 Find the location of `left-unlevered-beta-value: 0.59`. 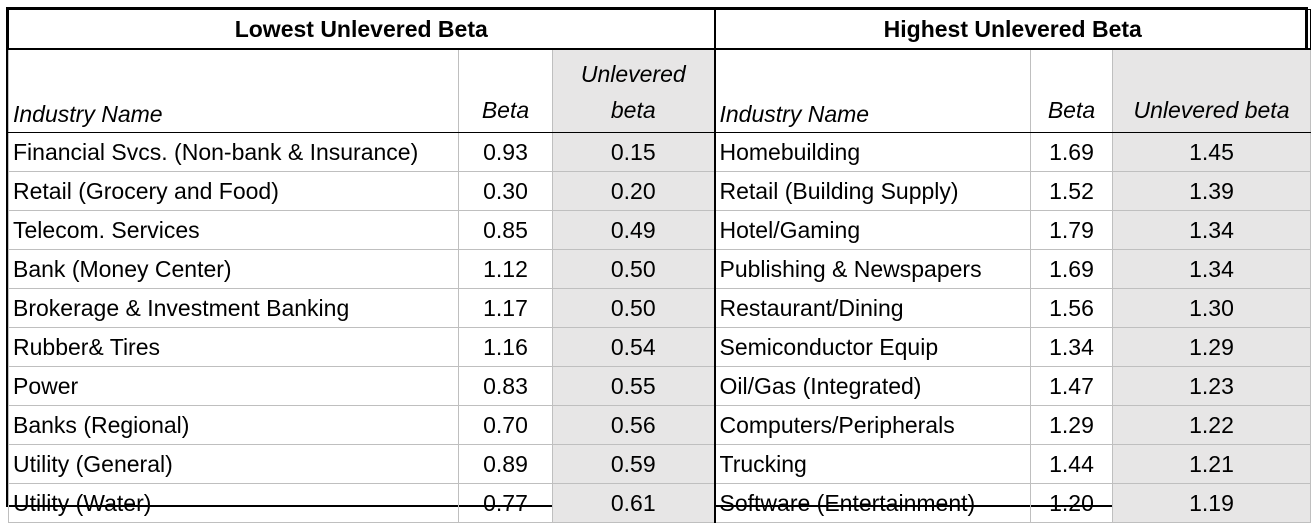

left-unlevered-beta-value: 0.59 is located at coordinates (634, 464).